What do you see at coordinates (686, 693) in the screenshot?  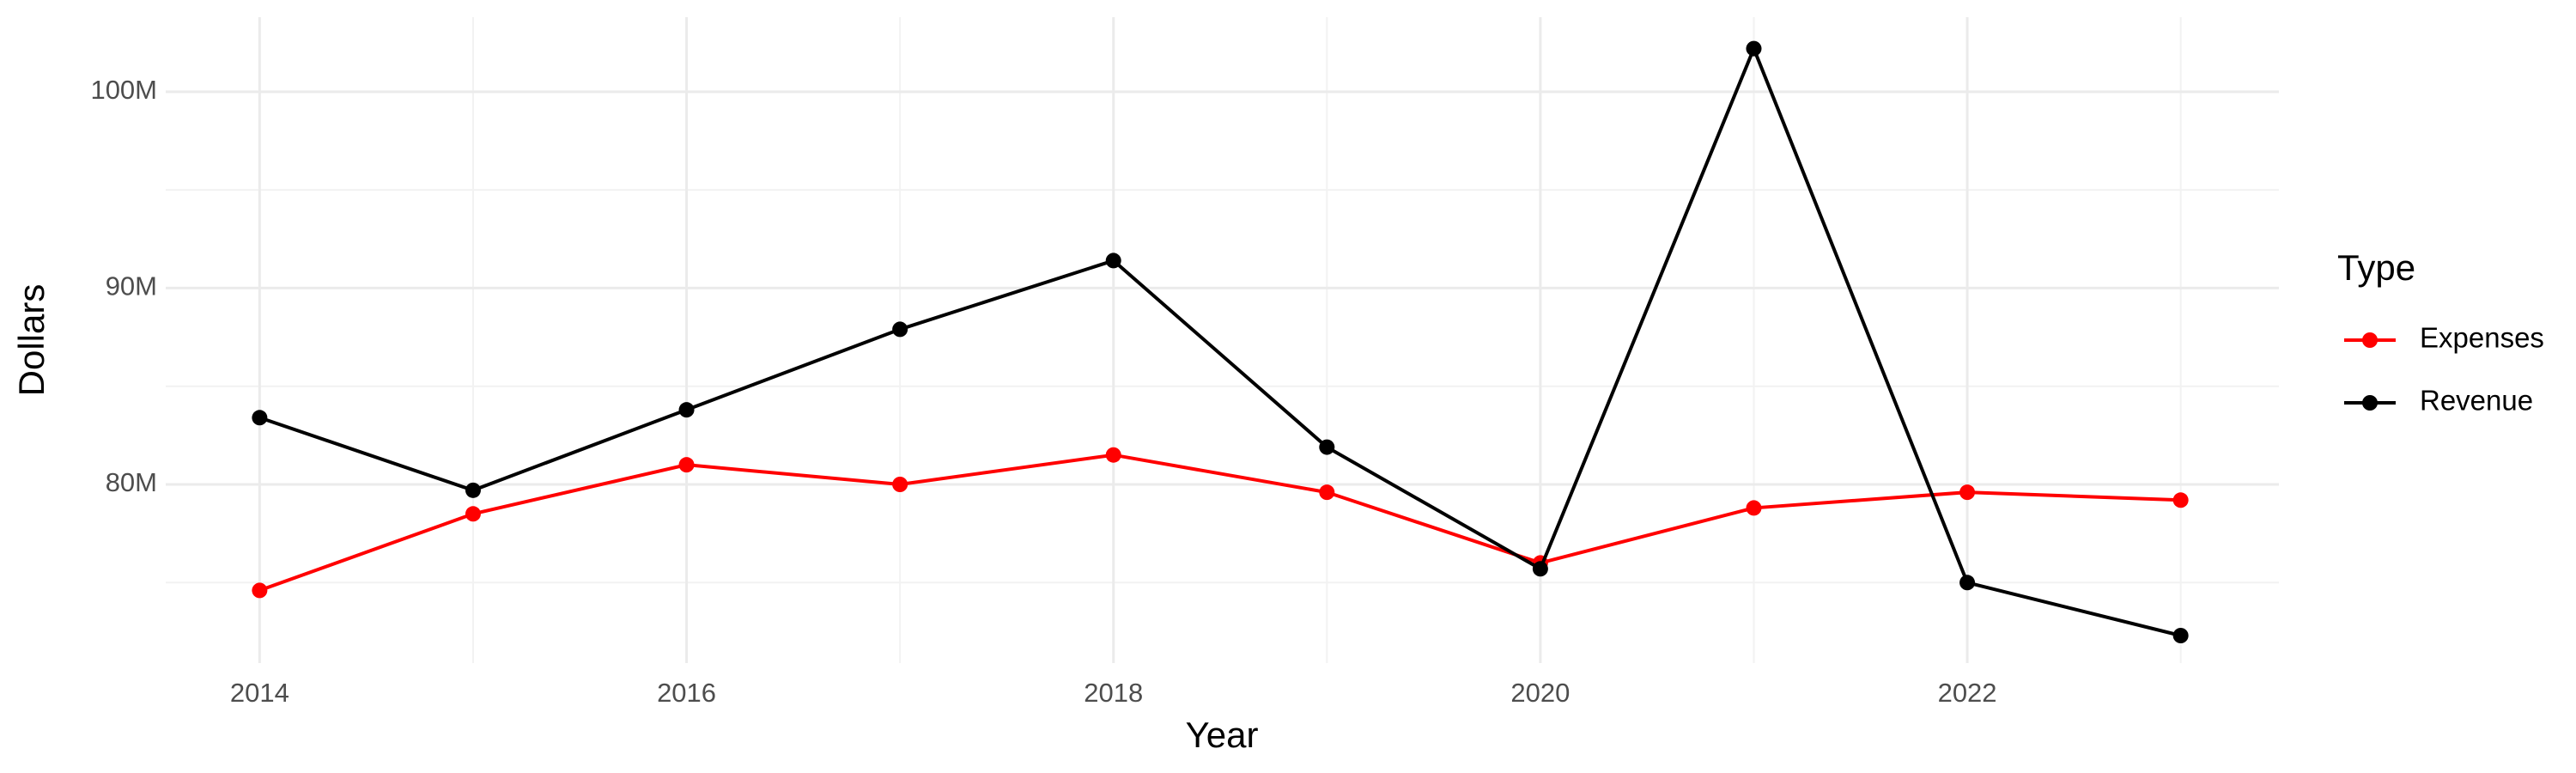 I see `x-tick-label: 2016` at bounding box center [686, 693].